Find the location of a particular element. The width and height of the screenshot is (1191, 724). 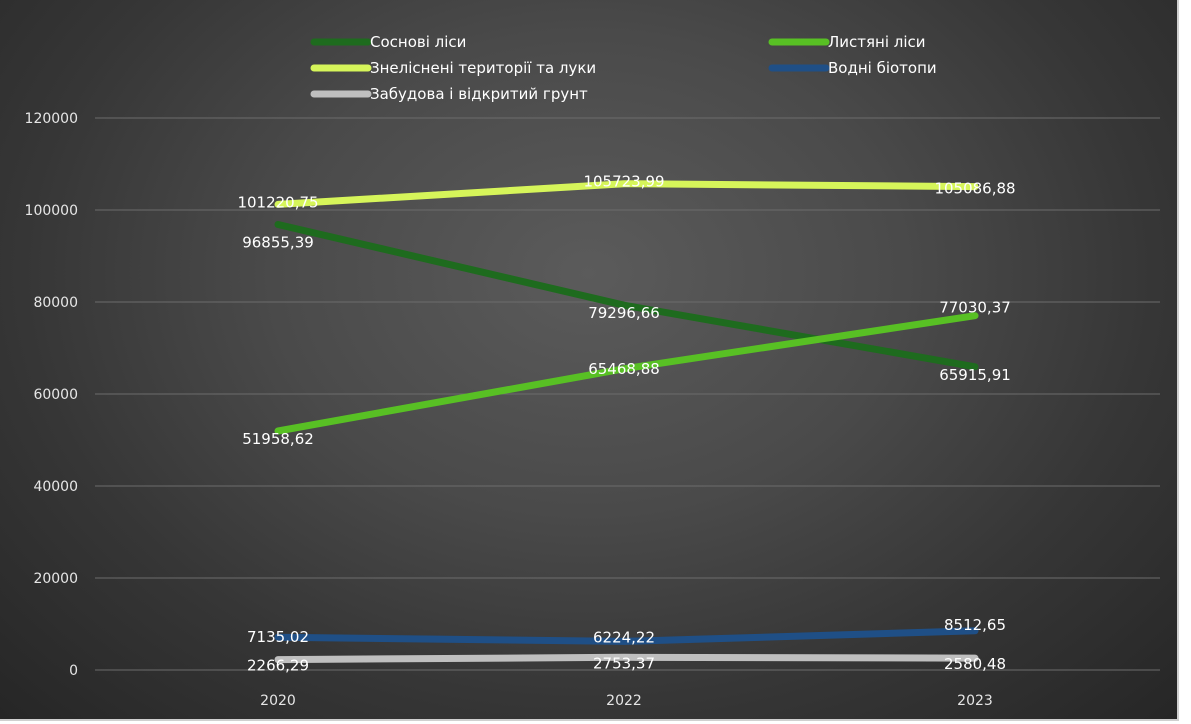

y-tick-label: 0 is located at coordinates (73, 671).